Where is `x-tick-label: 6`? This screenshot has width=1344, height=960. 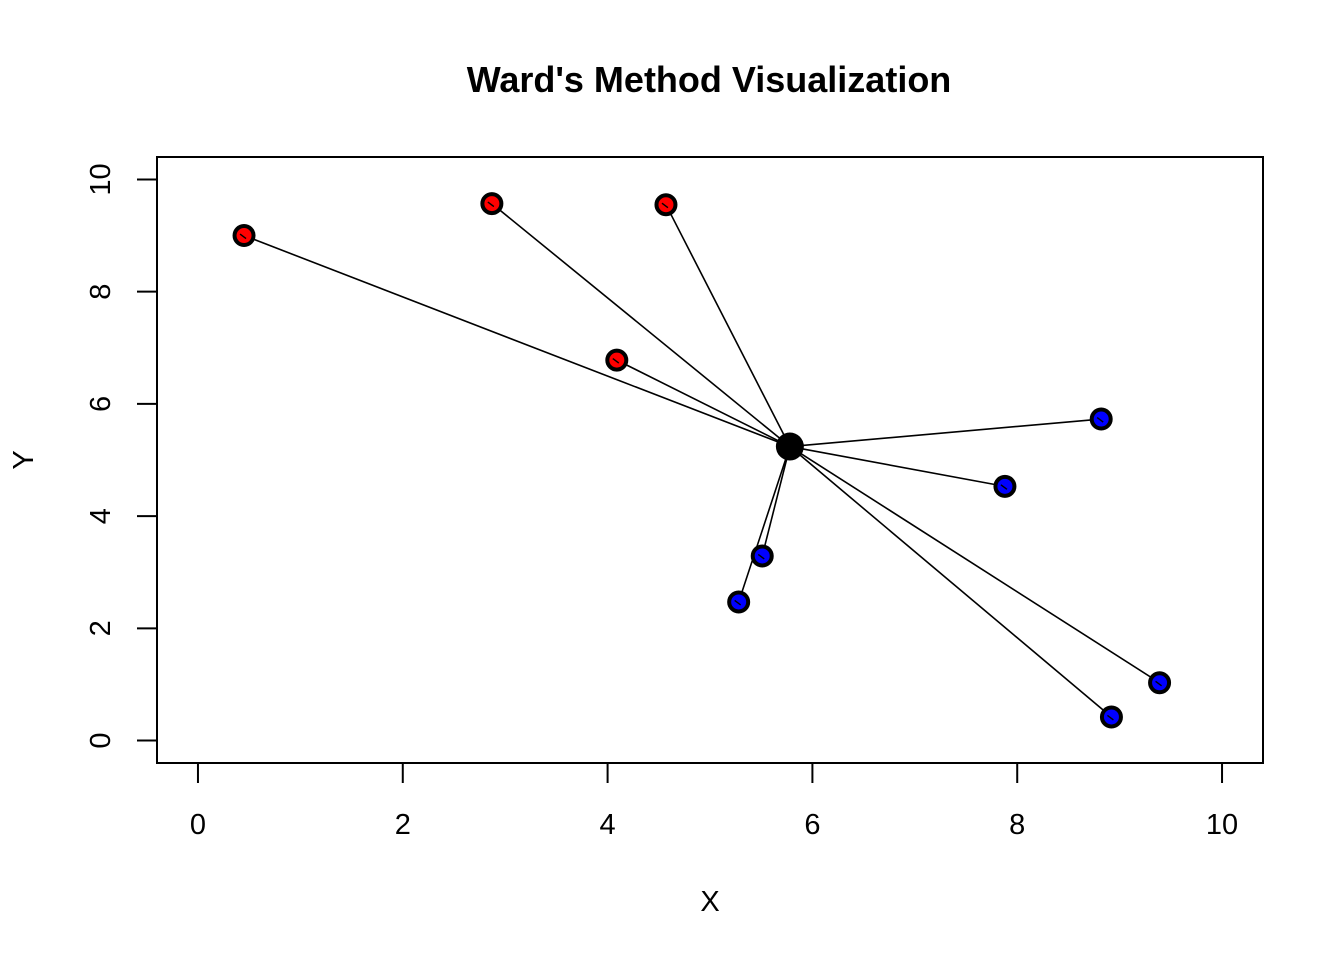
x-tick-label: 6 is located at coordinates (812, 825).